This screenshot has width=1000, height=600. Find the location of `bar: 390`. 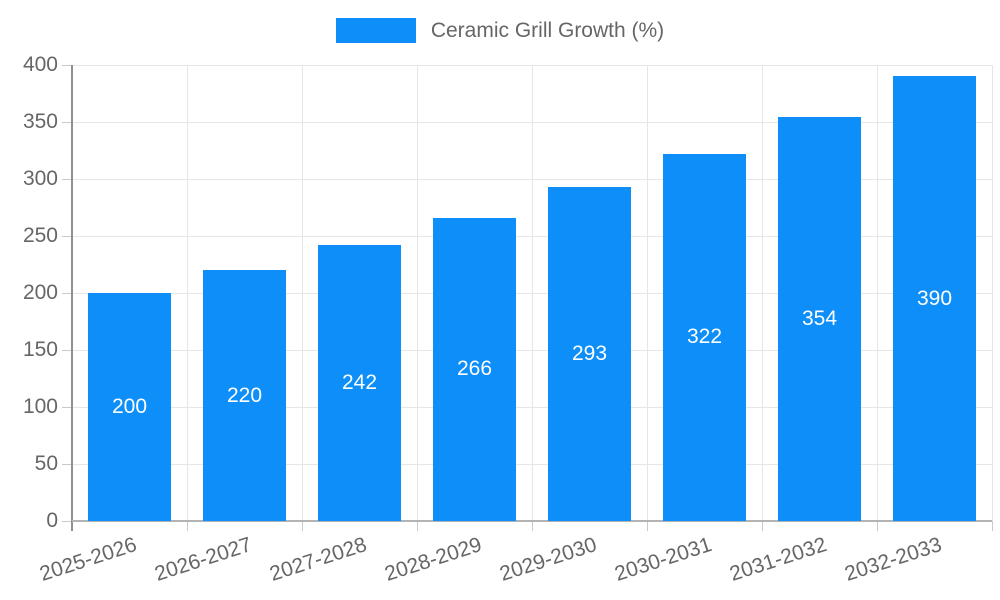

bar: 390 is located at coordinates (934, 298).